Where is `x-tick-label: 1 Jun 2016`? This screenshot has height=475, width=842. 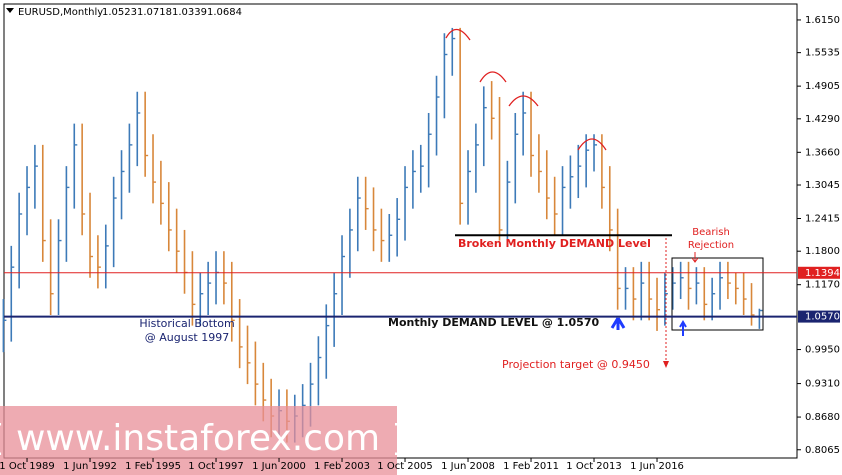 x-tick-label: 1 Jun 2016 is located at coordinates (657, 466).